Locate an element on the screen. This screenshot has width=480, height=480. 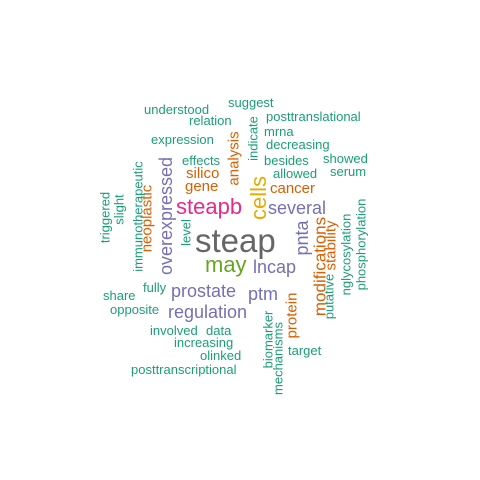
word-serum: serum is located at coordinates (348, 171).